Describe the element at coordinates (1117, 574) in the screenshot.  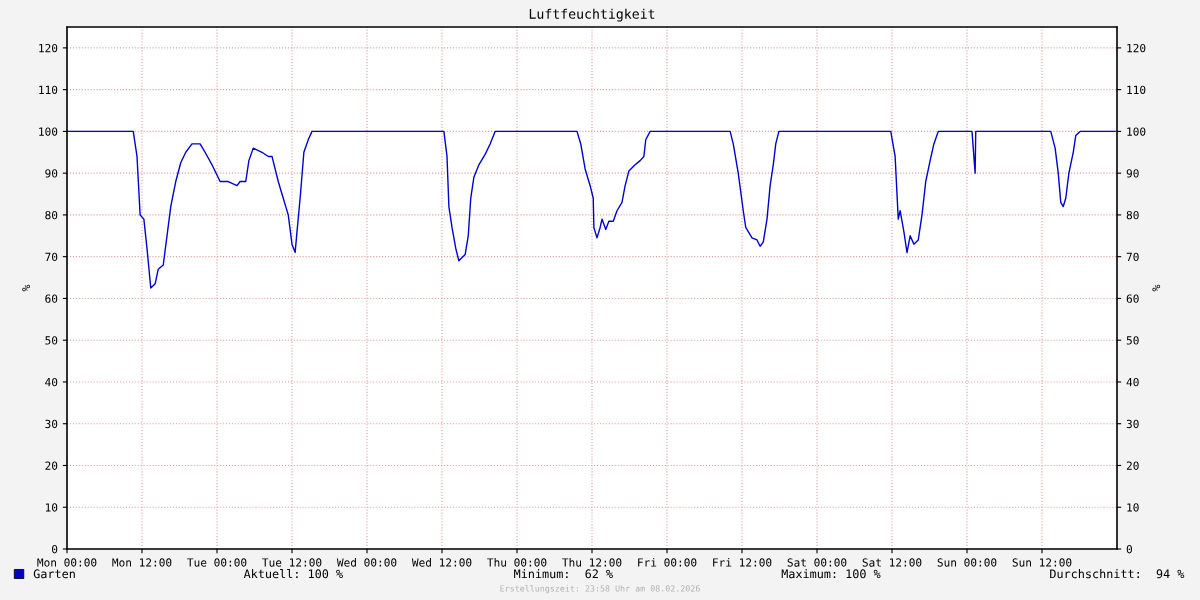
I see `text: Durchschnitt: 94 %` at that location.